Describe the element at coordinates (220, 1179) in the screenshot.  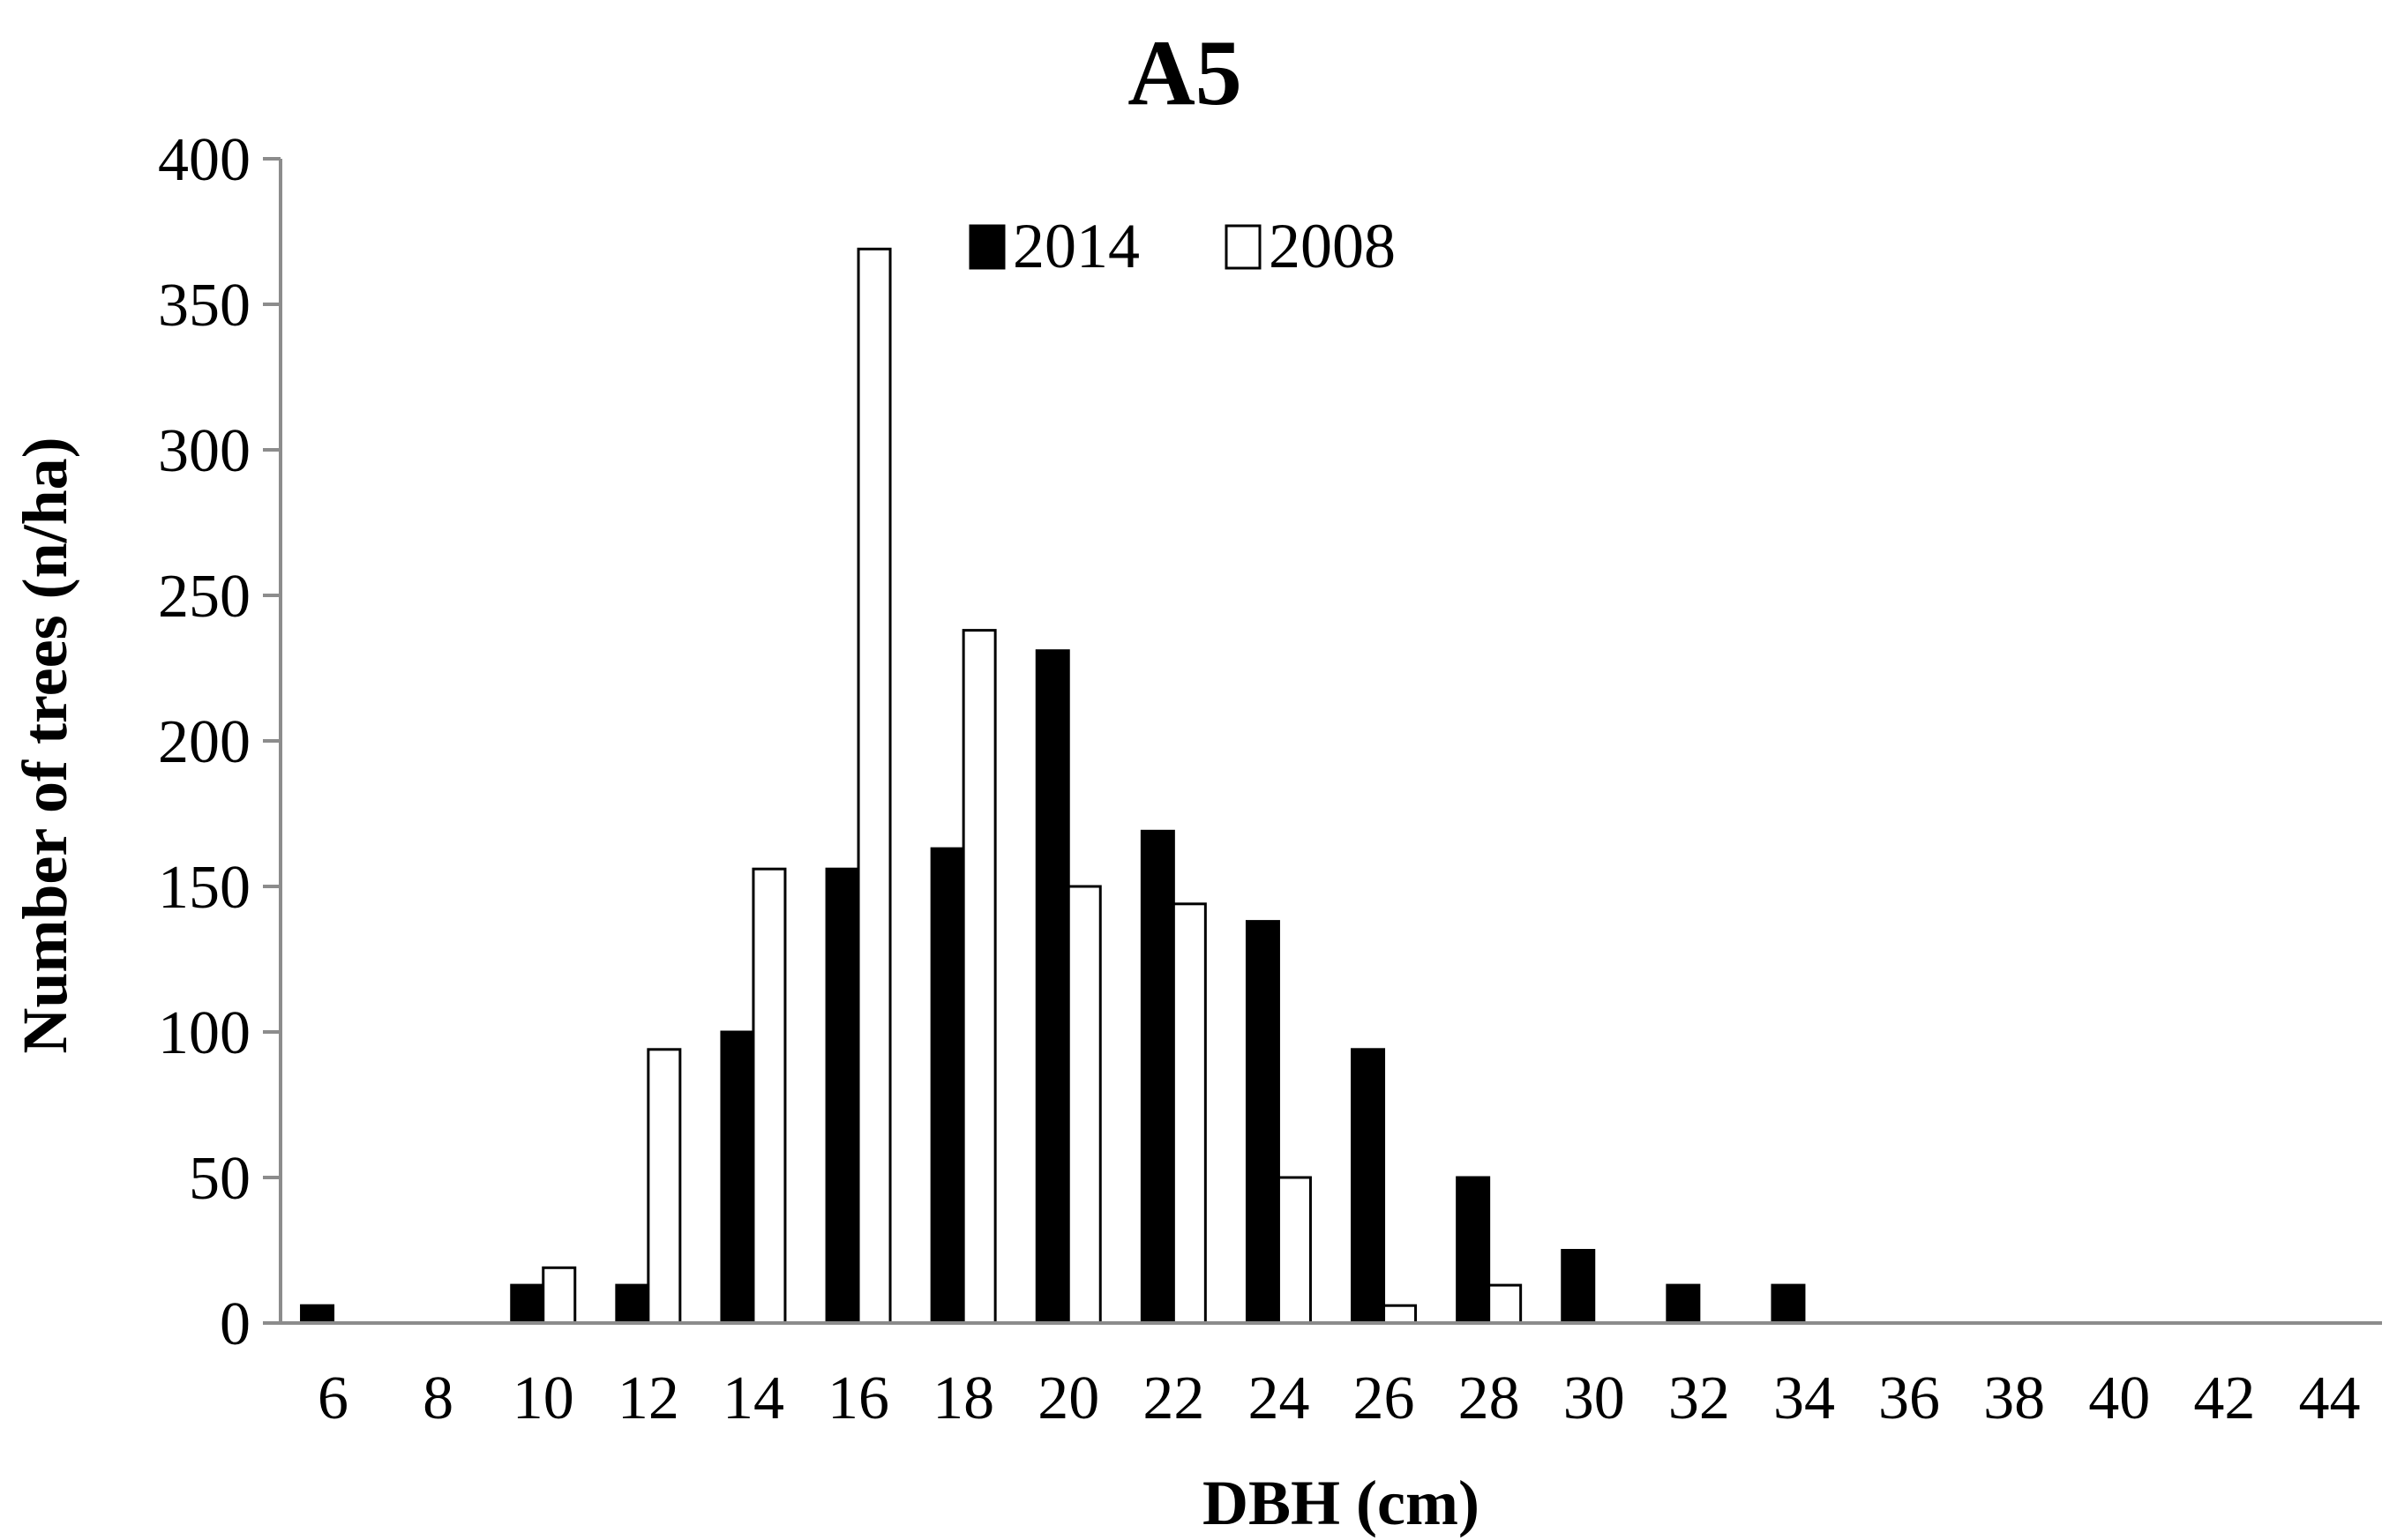
I see `y-tick-label-50: 50` at that location.